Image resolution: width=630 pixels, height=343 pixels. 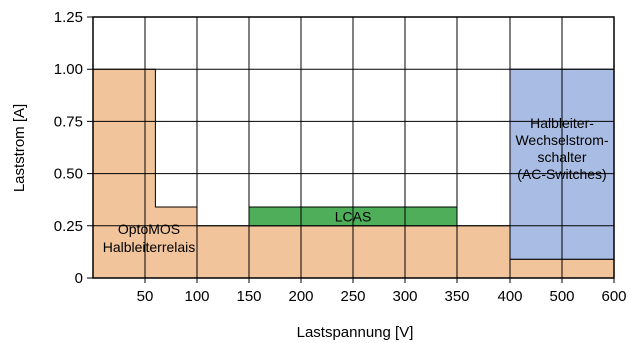 I want to click on label-optomos: OptoMOS Halbleiterrelais, so click(x=149, y=238).